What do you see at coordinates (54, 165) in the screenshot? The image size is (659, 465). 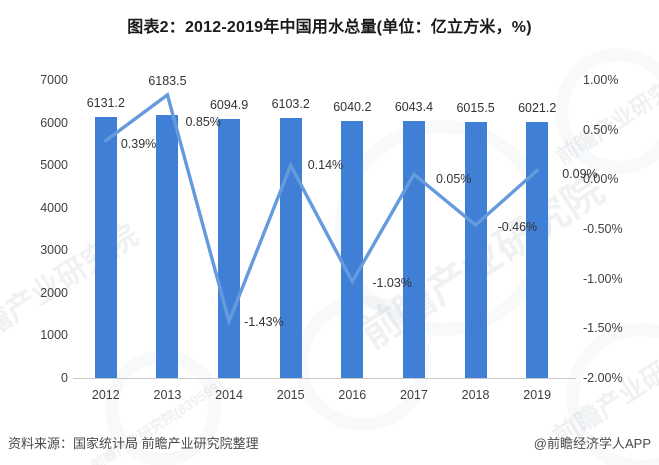 I see `y-axis-left-tick: 5000` at bounding box center [54, 165].